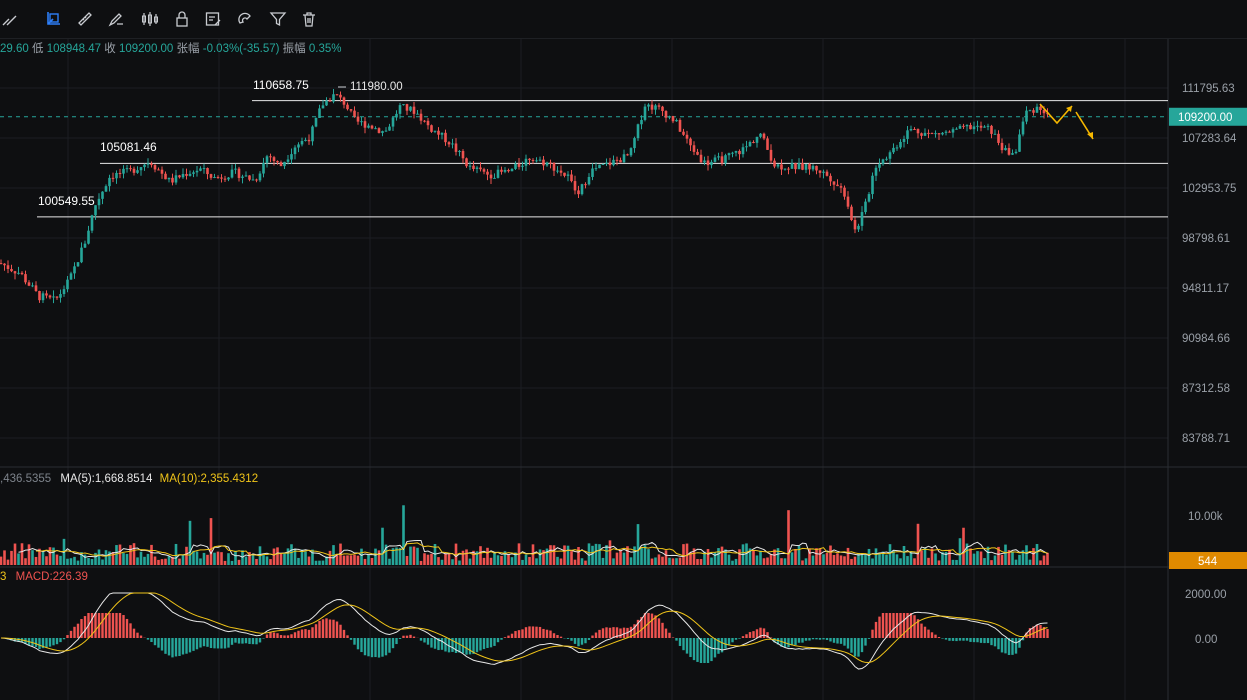 The width and height of the screenshot is (1247, 700). Describe the element at coordinates (213, 19) in the screenshot. I see `note-tool-button` at that location.